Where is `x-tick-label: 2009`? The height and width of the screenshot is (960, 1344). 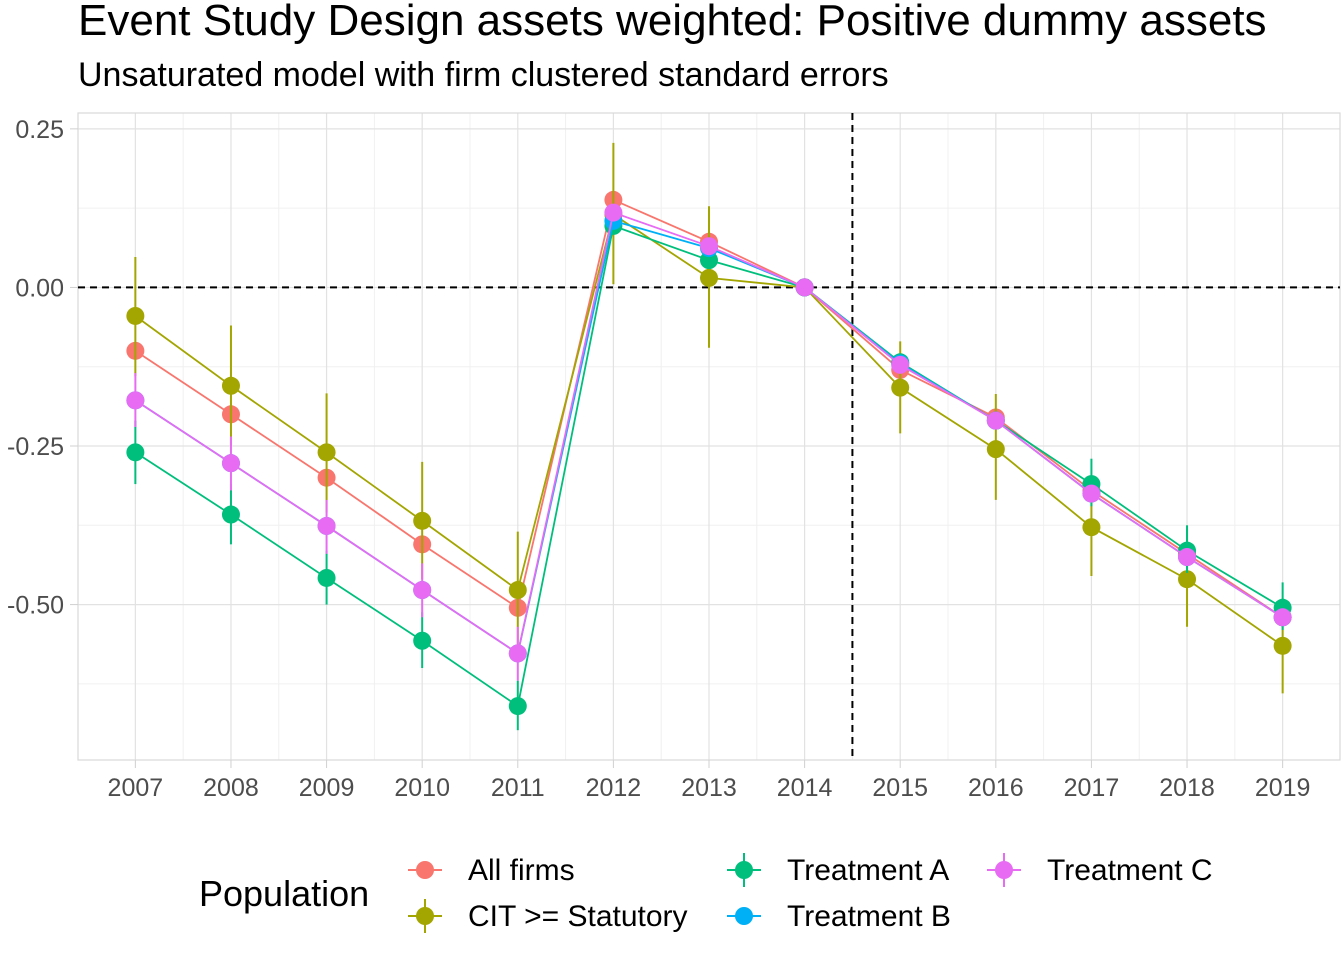
x-tick-label: 2009 is located at coordinates (327, 788).